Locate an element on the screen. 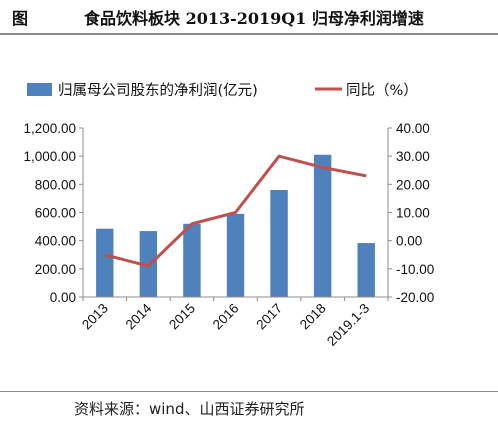 The image size is (498, 426). x-tick-label: 2016 is located at coordinates (226, 317).